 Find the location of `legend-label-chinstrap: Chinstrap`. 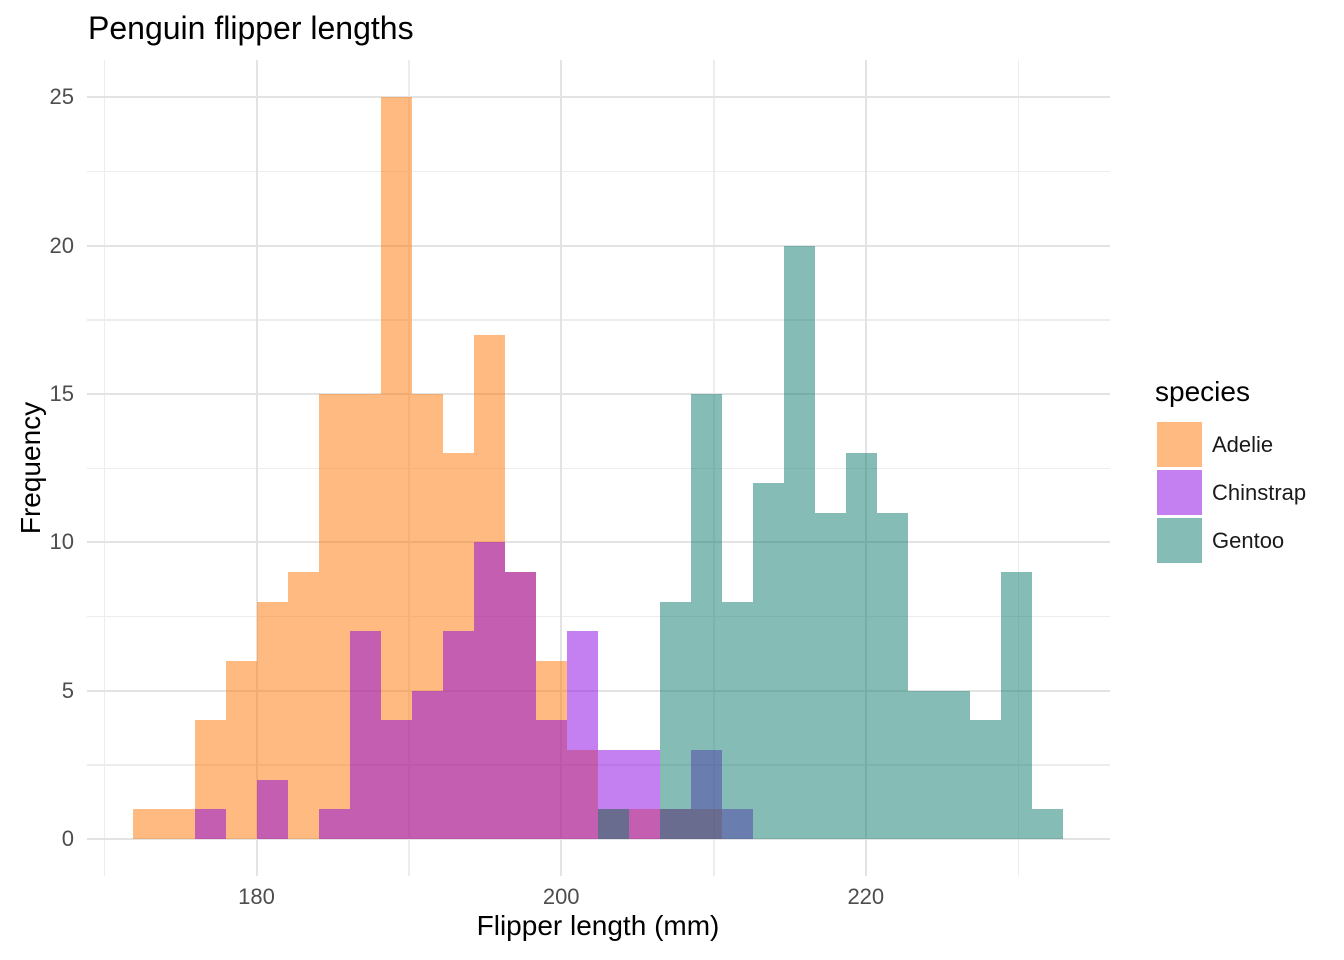

legend-label-chinstrap: Chinstrap is located at coordinates (1259, 492).